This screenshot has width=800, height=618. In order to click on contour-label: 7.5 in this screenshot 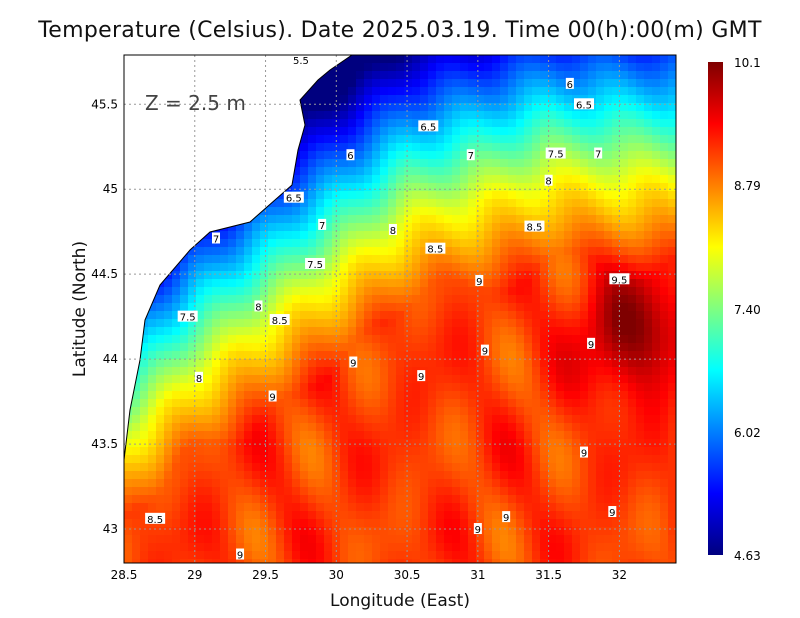, I will do `click(556, 155)`.